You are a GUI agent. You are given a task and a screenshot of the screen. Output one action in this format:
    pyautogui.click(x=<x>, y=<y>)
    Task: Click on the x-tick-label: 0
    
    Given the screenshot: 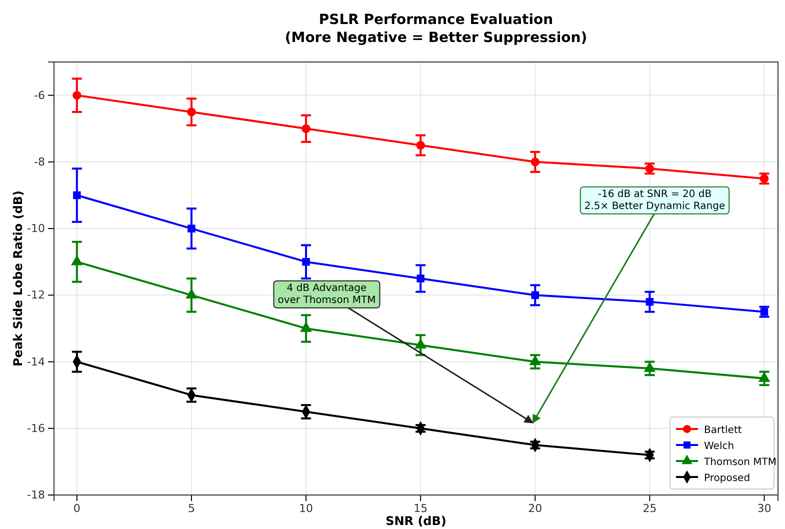 What is the action you would take?
    pyautogui.click(x=76, y=508)
    